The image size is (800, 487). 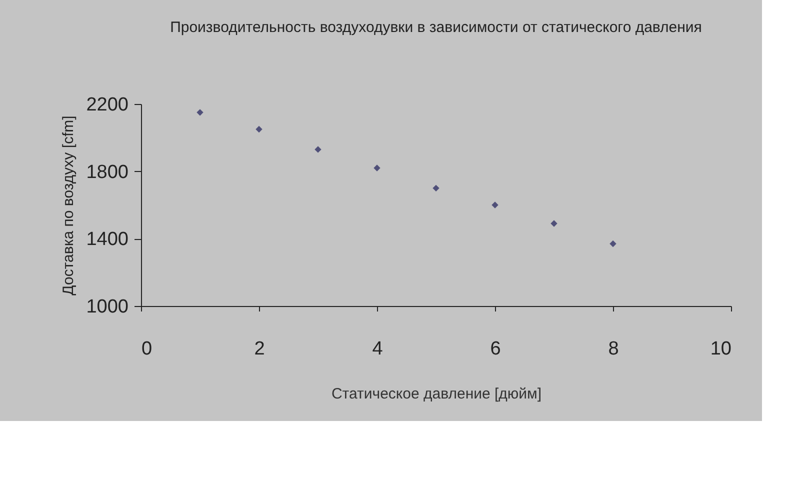 What do you see at coordinates (147, 349) in the screenshot?
I see `x-tick-label: 0` at bounding box center [147, 349].